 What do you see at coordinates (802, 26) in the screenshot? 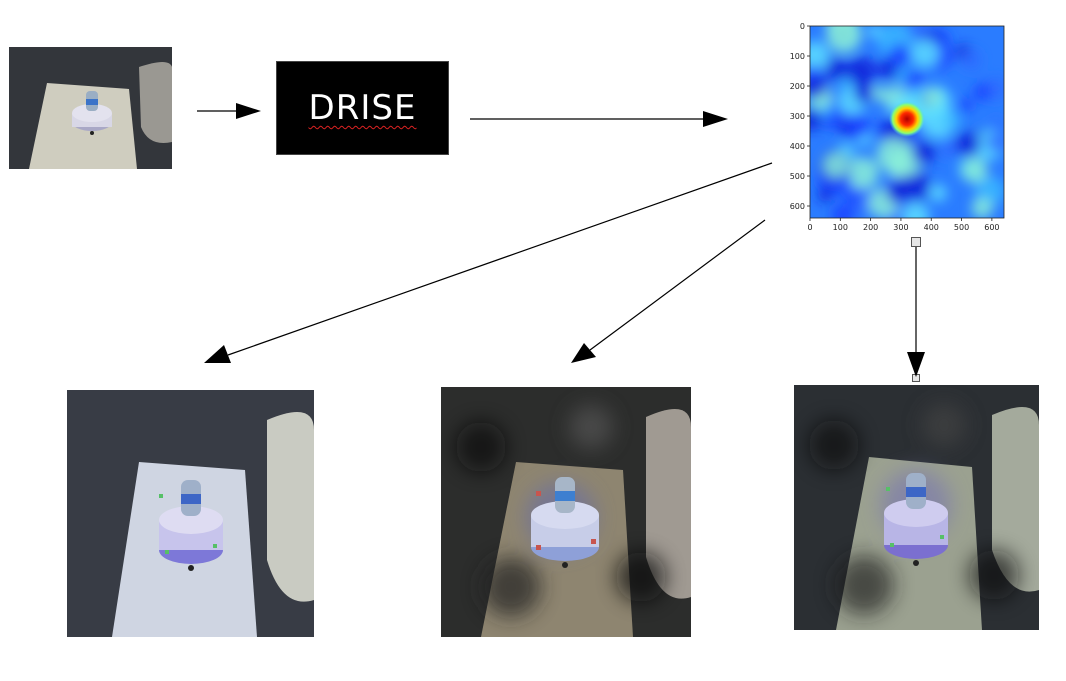
I see `y-tick-label: 0` at bounding box center [802, 26].